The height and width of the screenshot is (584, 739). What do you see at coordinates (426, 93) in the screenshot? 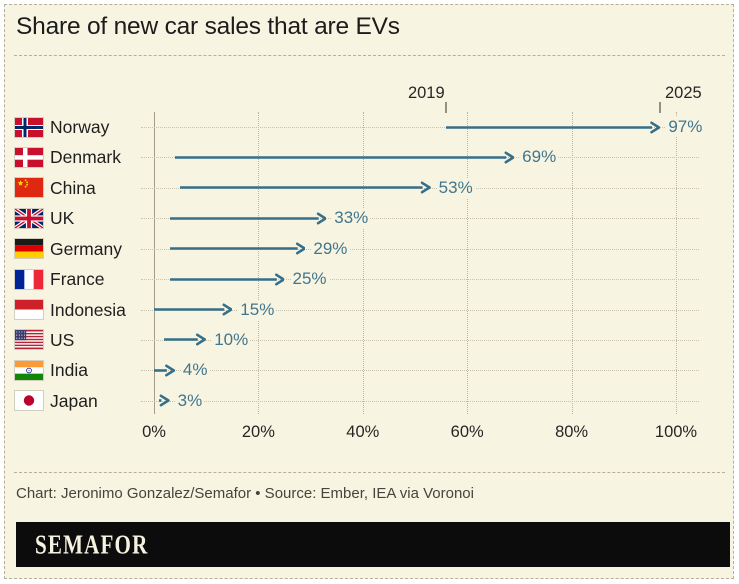
I see `year-start-label: 2019` at bounding box center [426, 93].